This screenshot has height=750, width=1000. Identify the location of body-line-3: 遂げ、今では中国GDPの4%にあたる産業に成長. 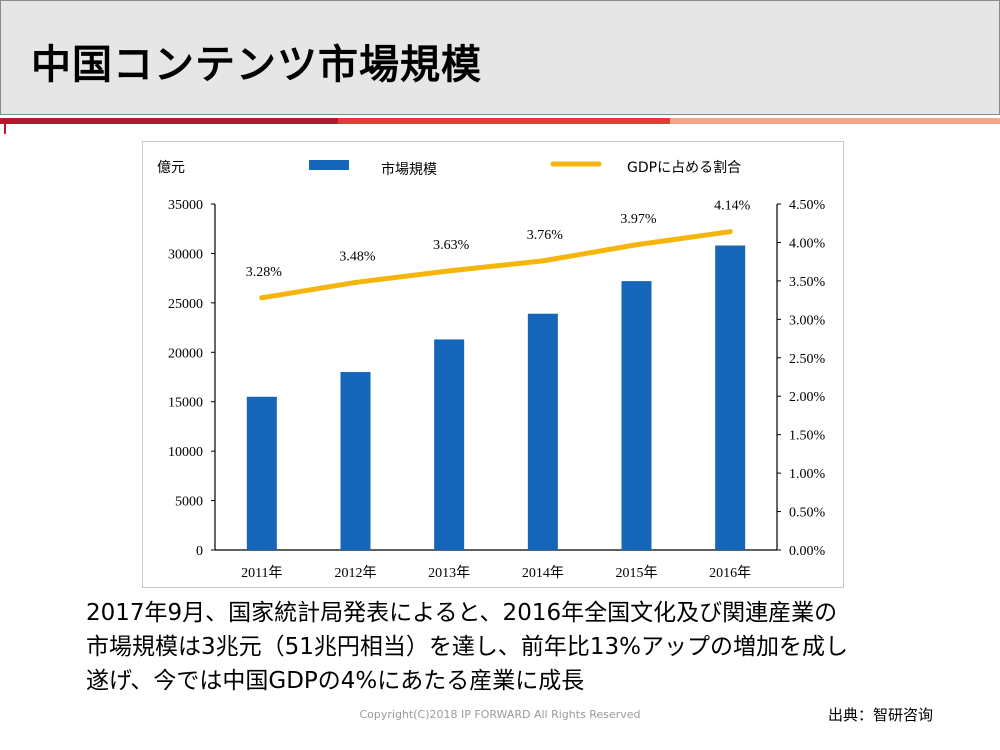
(335, 681).